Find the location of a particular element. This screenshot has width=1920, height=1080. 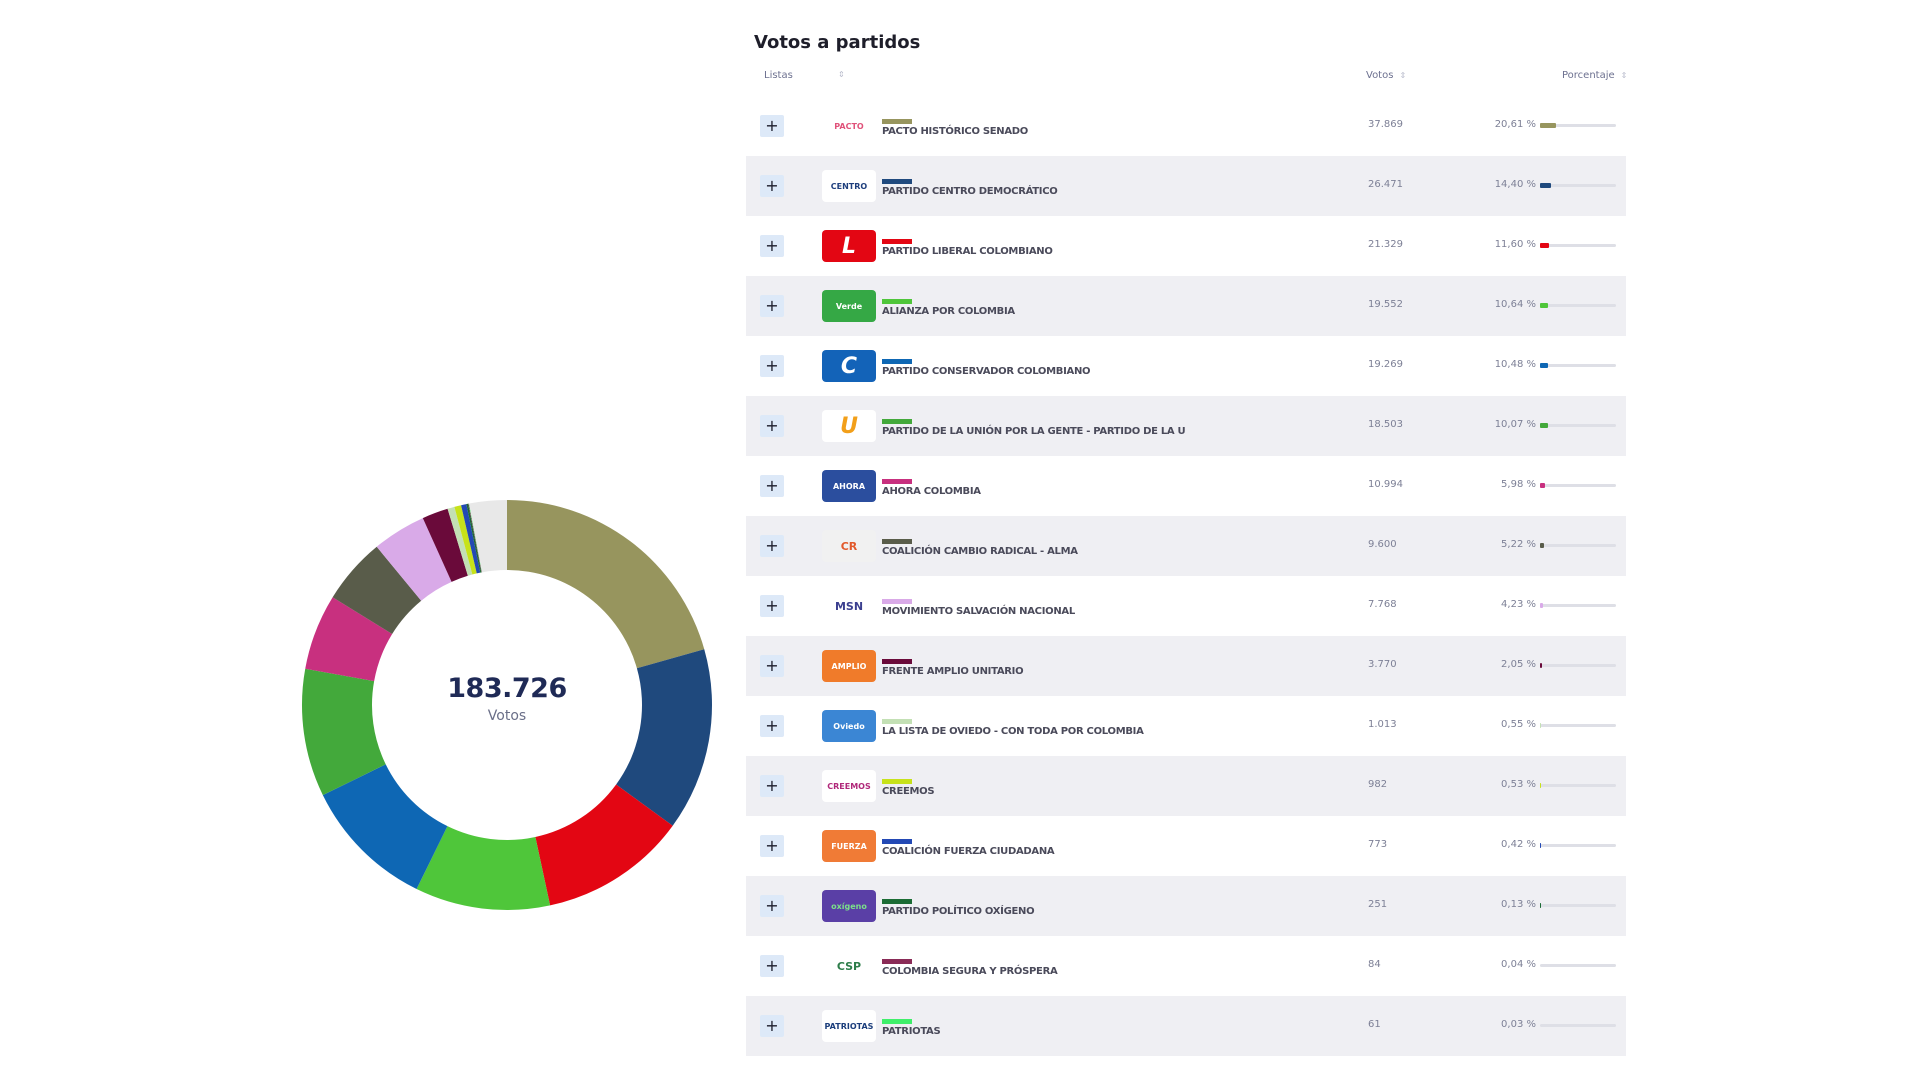

header-votos: Votos ⇕ is located at coordinates (1386, 75).